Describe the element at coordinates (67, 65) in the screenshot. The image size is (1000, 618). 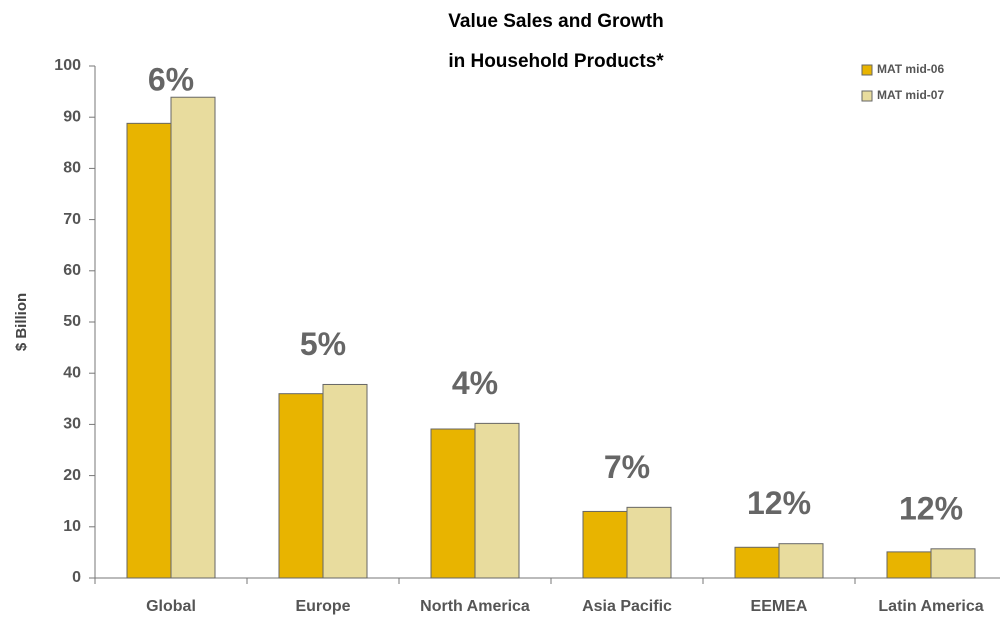
I see `y-tick-label: 100` at that location.